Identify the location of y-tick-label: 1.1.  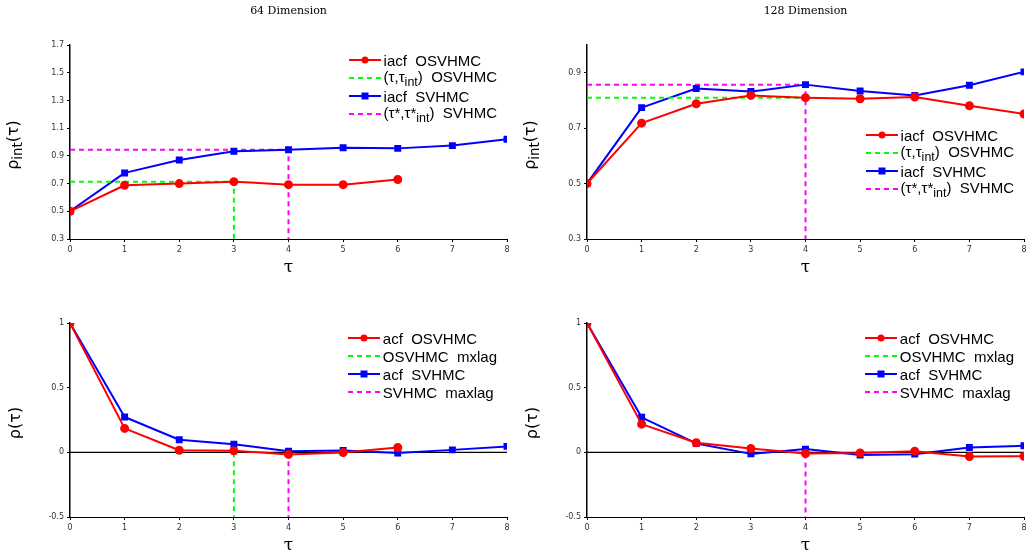
(57, 128).